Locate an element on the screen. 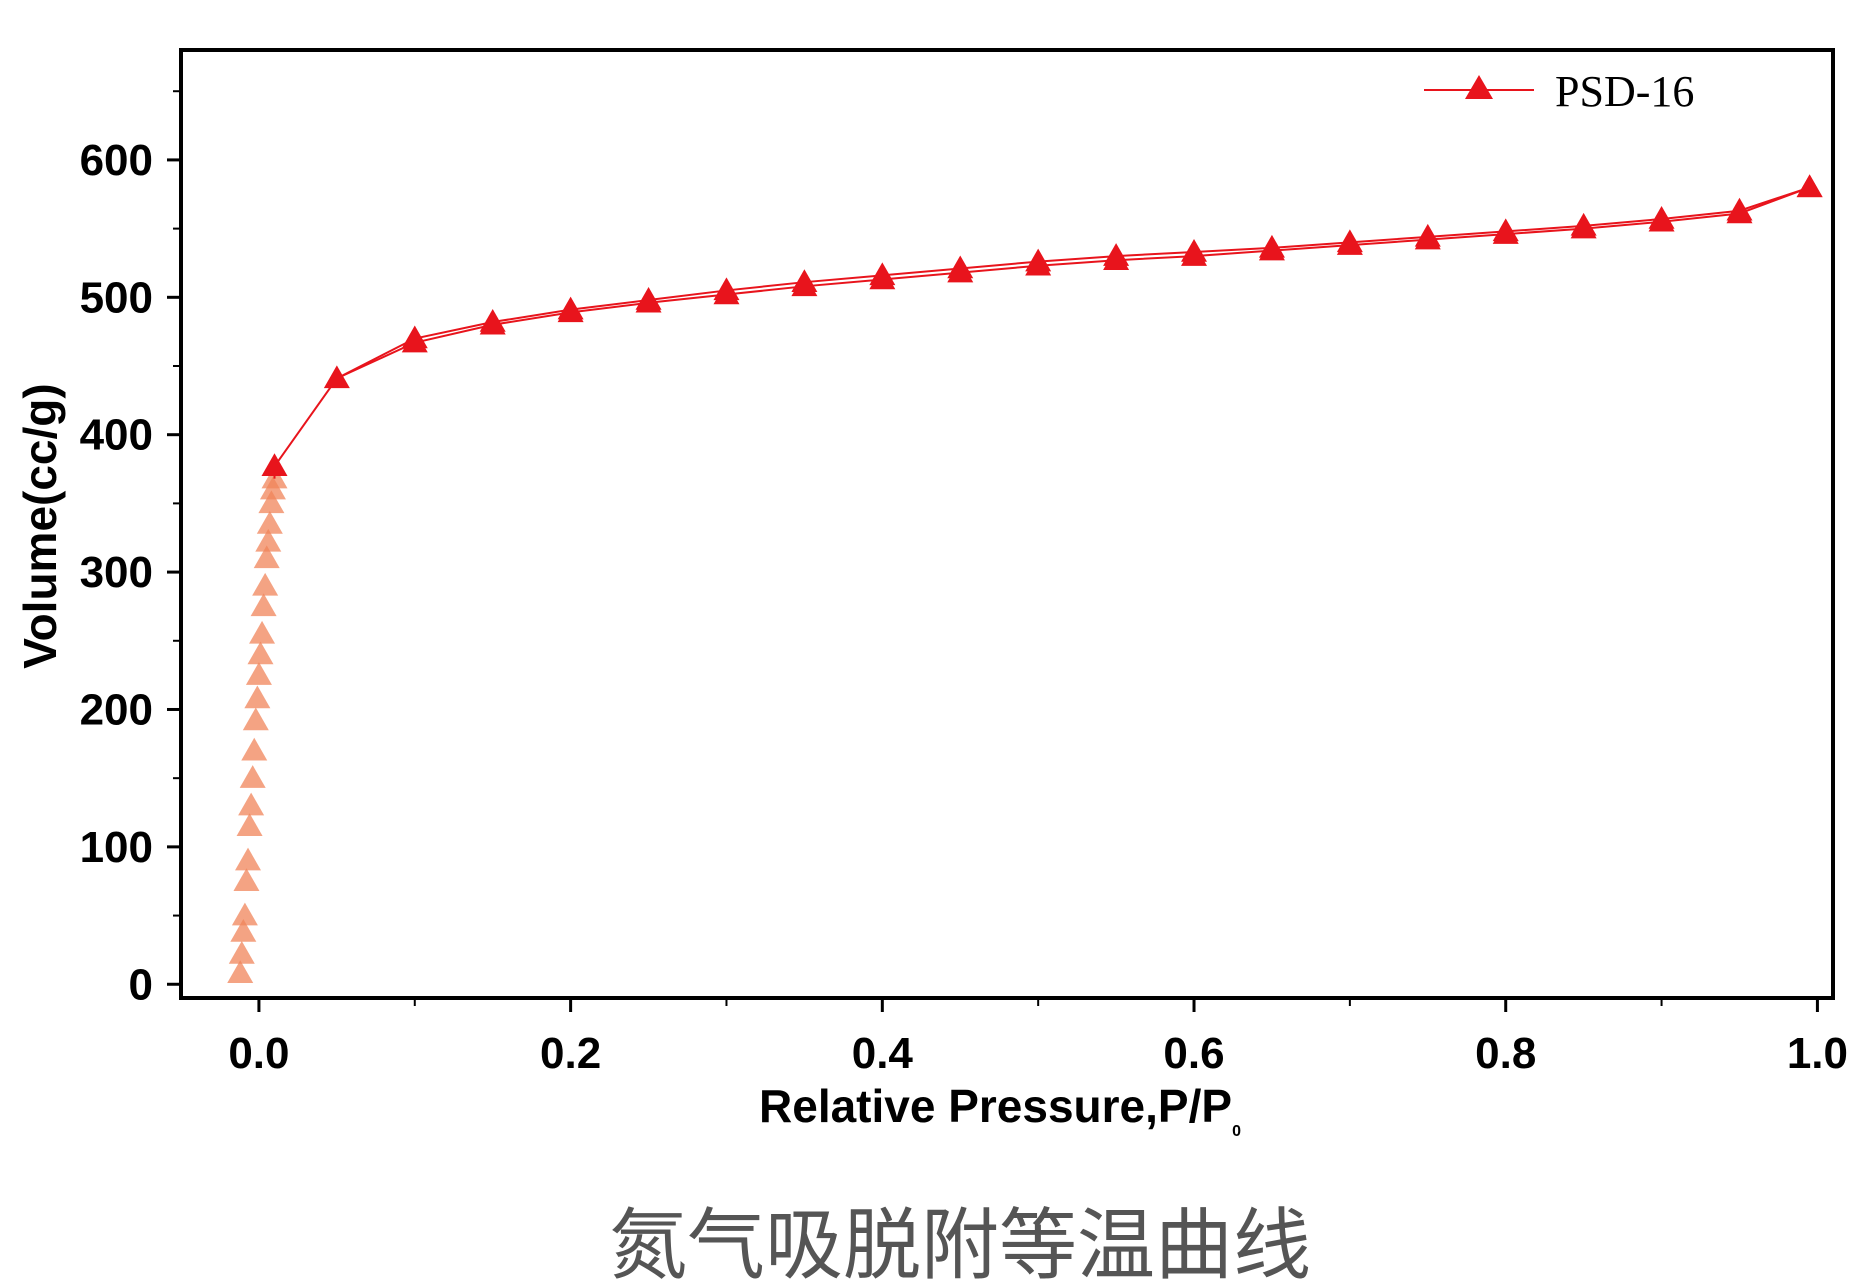 This screenshot has width=1873, height=1280. x-tick-label: 0.6 is located at coordinates (1193, 1053).